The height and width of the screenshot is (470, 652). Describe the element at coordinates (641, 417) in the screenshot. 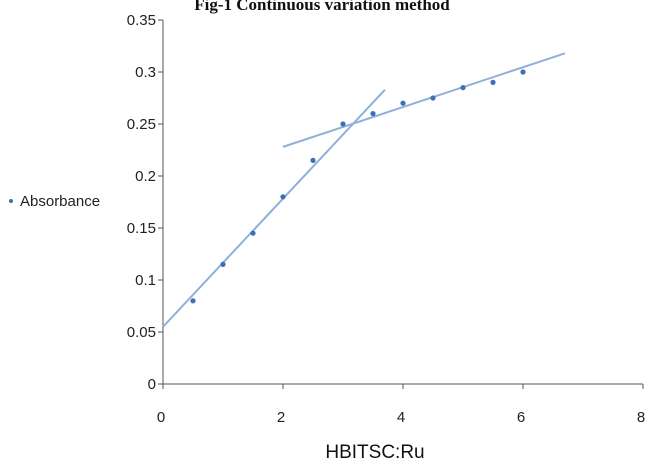

I see `x-tick-label: 8` at that location.